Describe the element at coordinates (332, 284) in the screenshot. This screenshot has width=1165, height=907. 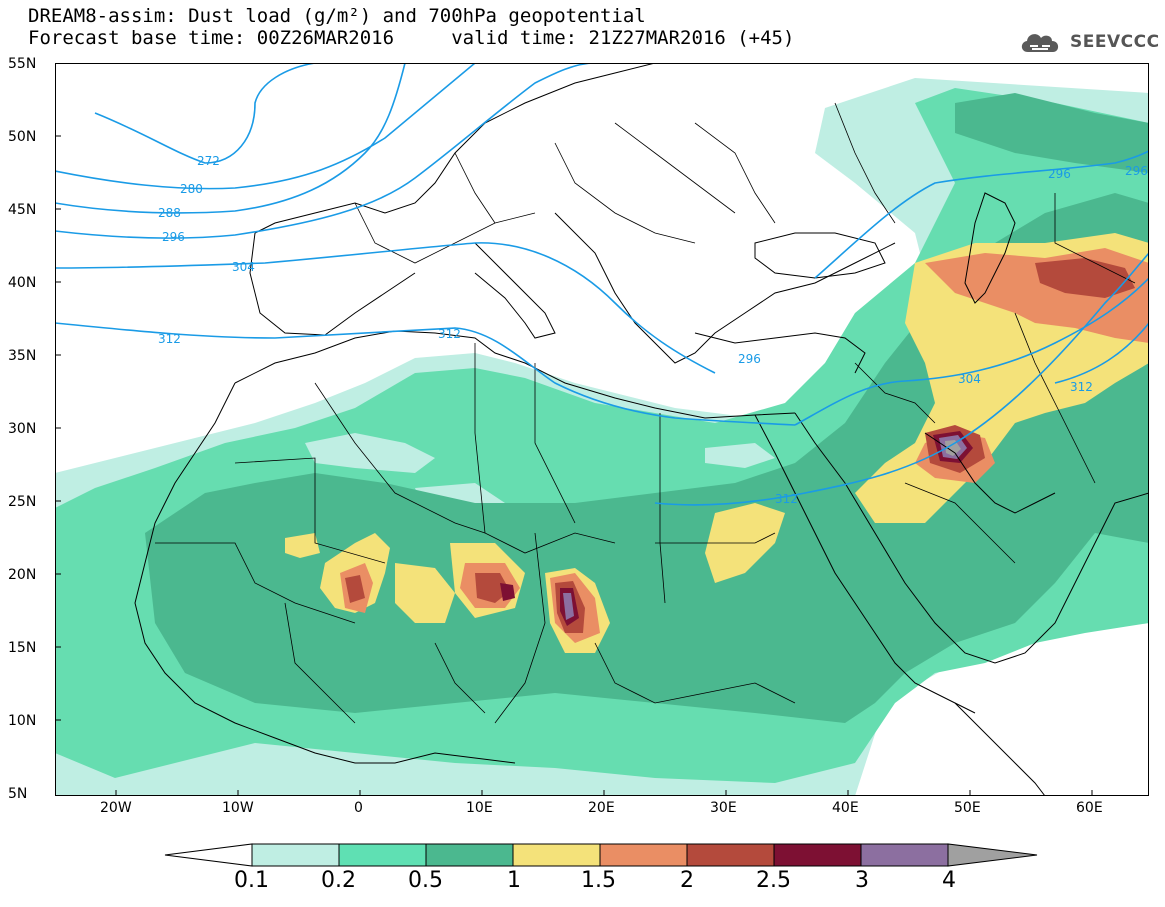
I see `coastline-iberia` at that location.